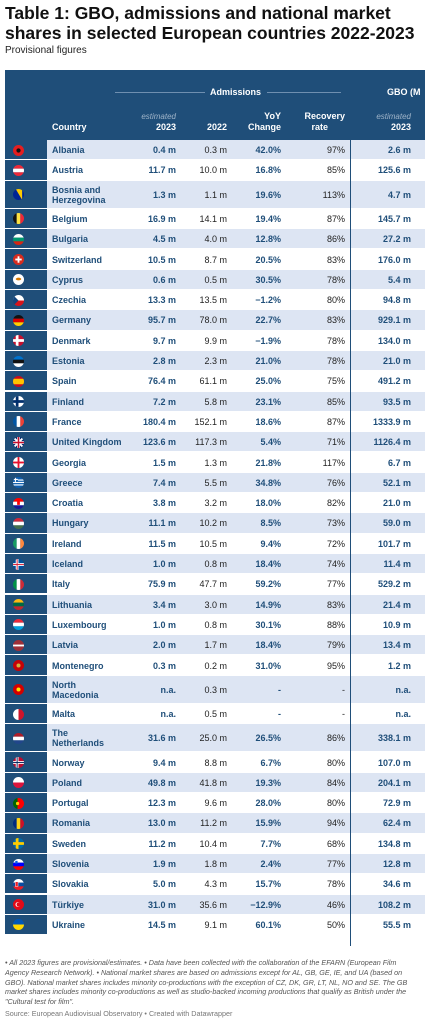 The height and width of the screenshot is (1023, 425). I want to click on table-row: Belgium 16.9 m 14.1 m 19.4% 87% 145.7 m, so click(215, 219).